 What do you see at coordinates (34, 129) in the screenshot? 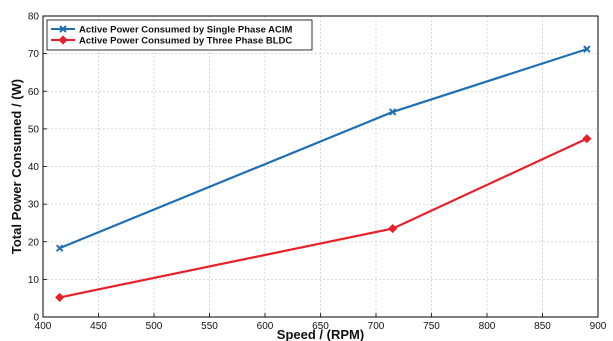
I see `y-tick-label: 50` at bounding box center [34, 129].